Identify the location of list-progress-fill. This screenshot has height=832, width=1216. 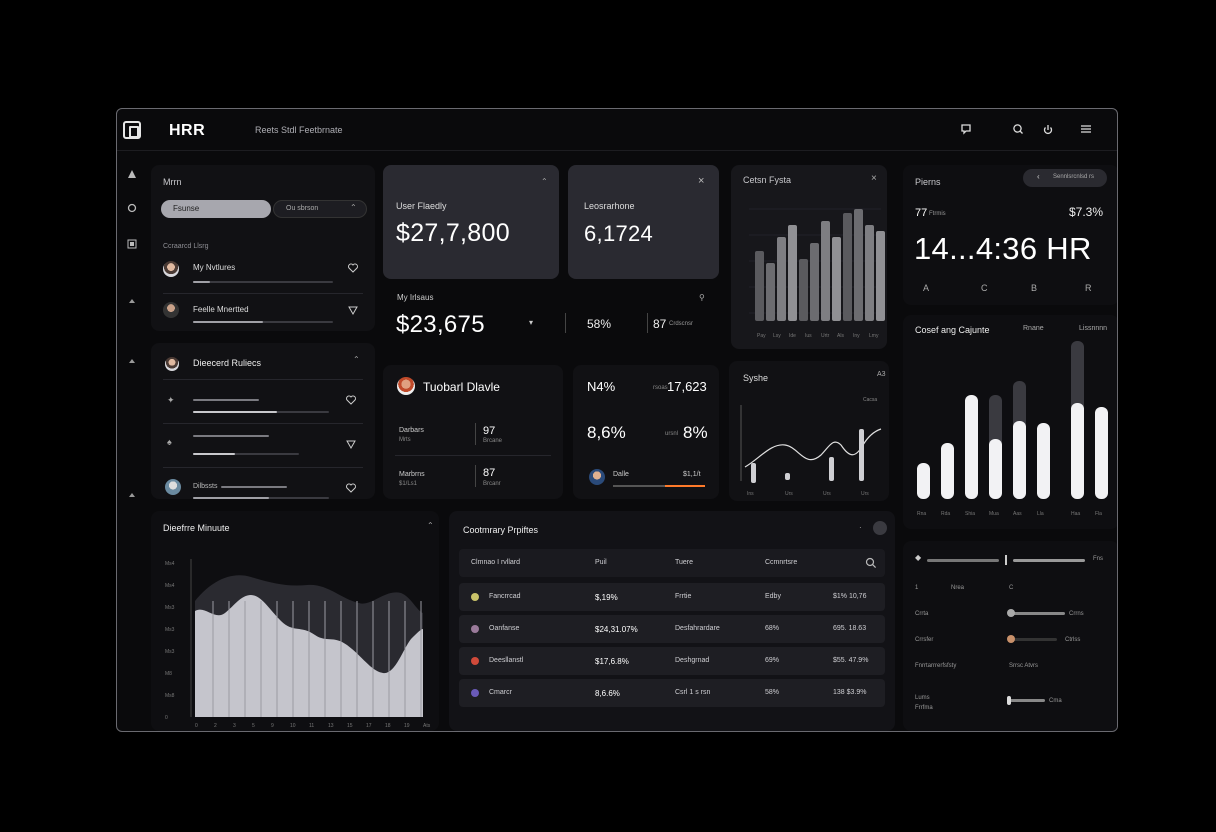
(231, 498).